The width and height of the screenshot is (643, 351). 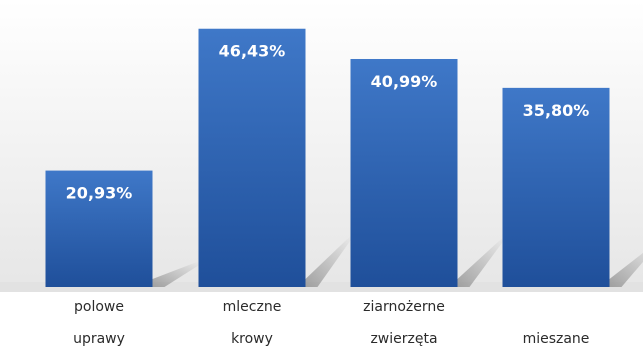 What do you see at coordinates (252, 307) in the screenshot?
I see `category-label: mleczne` at bounding box center [252, 307].